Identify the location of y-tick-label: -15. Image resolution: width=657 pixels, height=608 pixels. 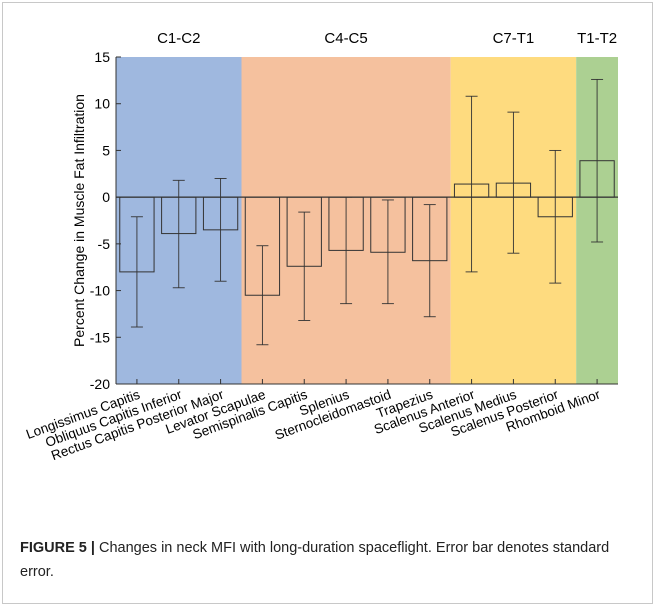
(100, 337).